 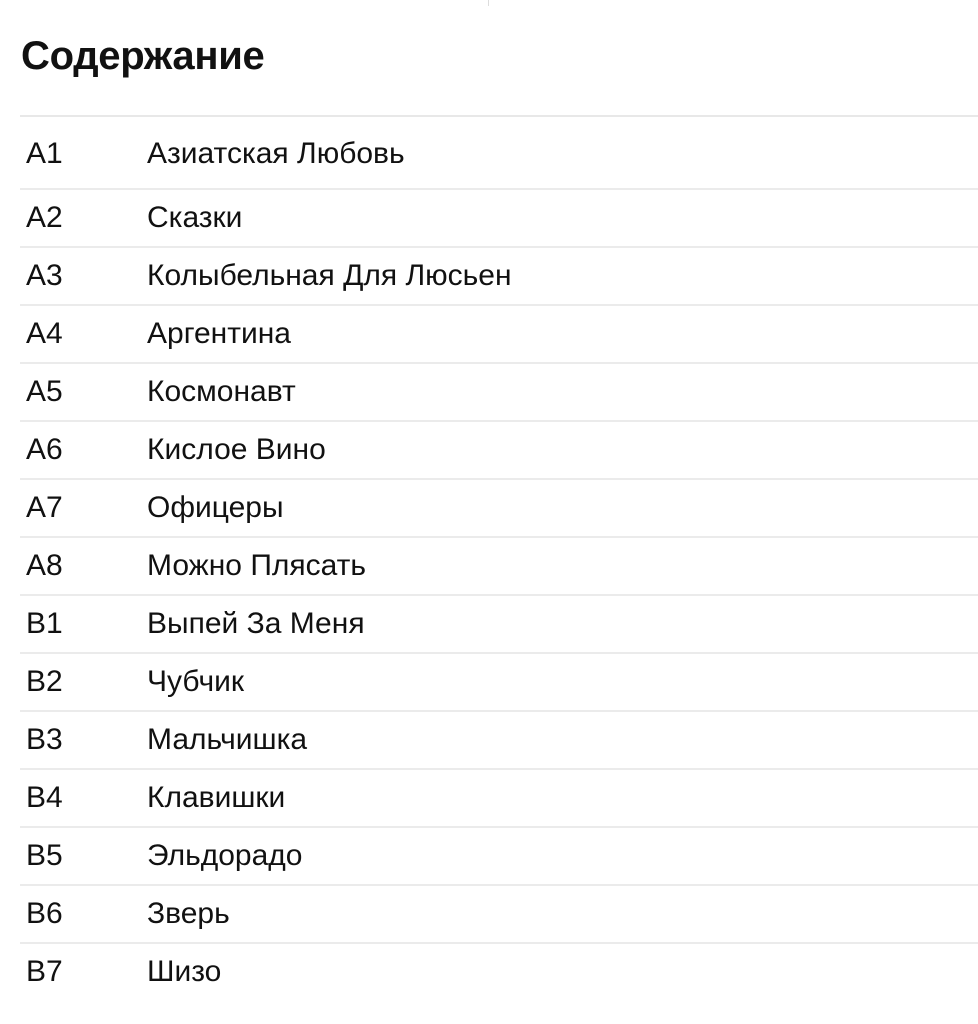 I want to click on track-row: A4 Аргентина, so click(x=499, y=335).